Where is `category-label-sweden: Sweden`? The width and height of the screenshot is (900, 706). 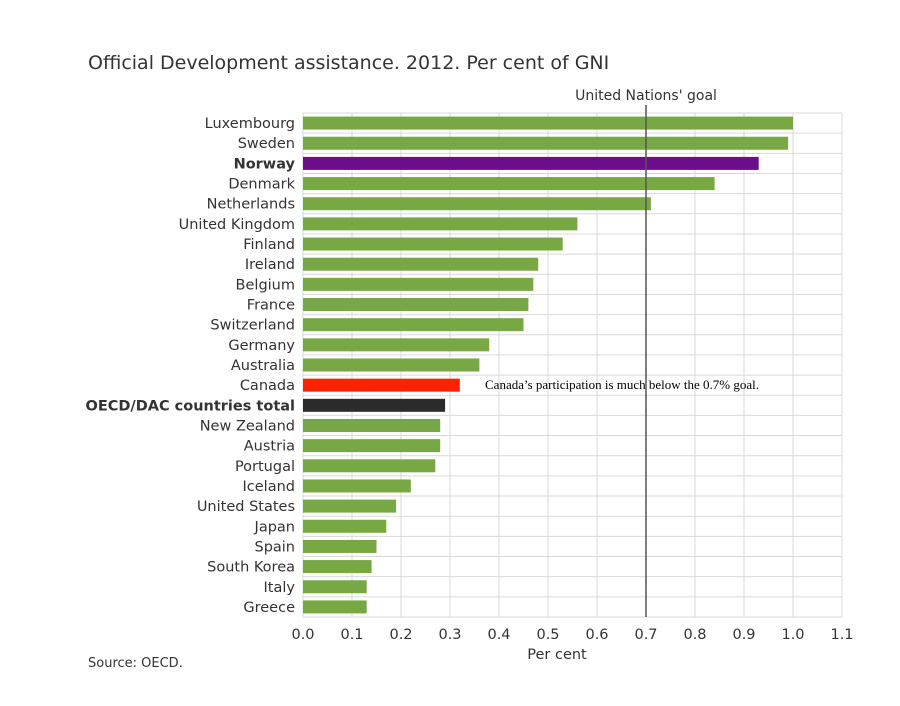
category-label-sweden: Sweden is located at coordinates (266, 144).